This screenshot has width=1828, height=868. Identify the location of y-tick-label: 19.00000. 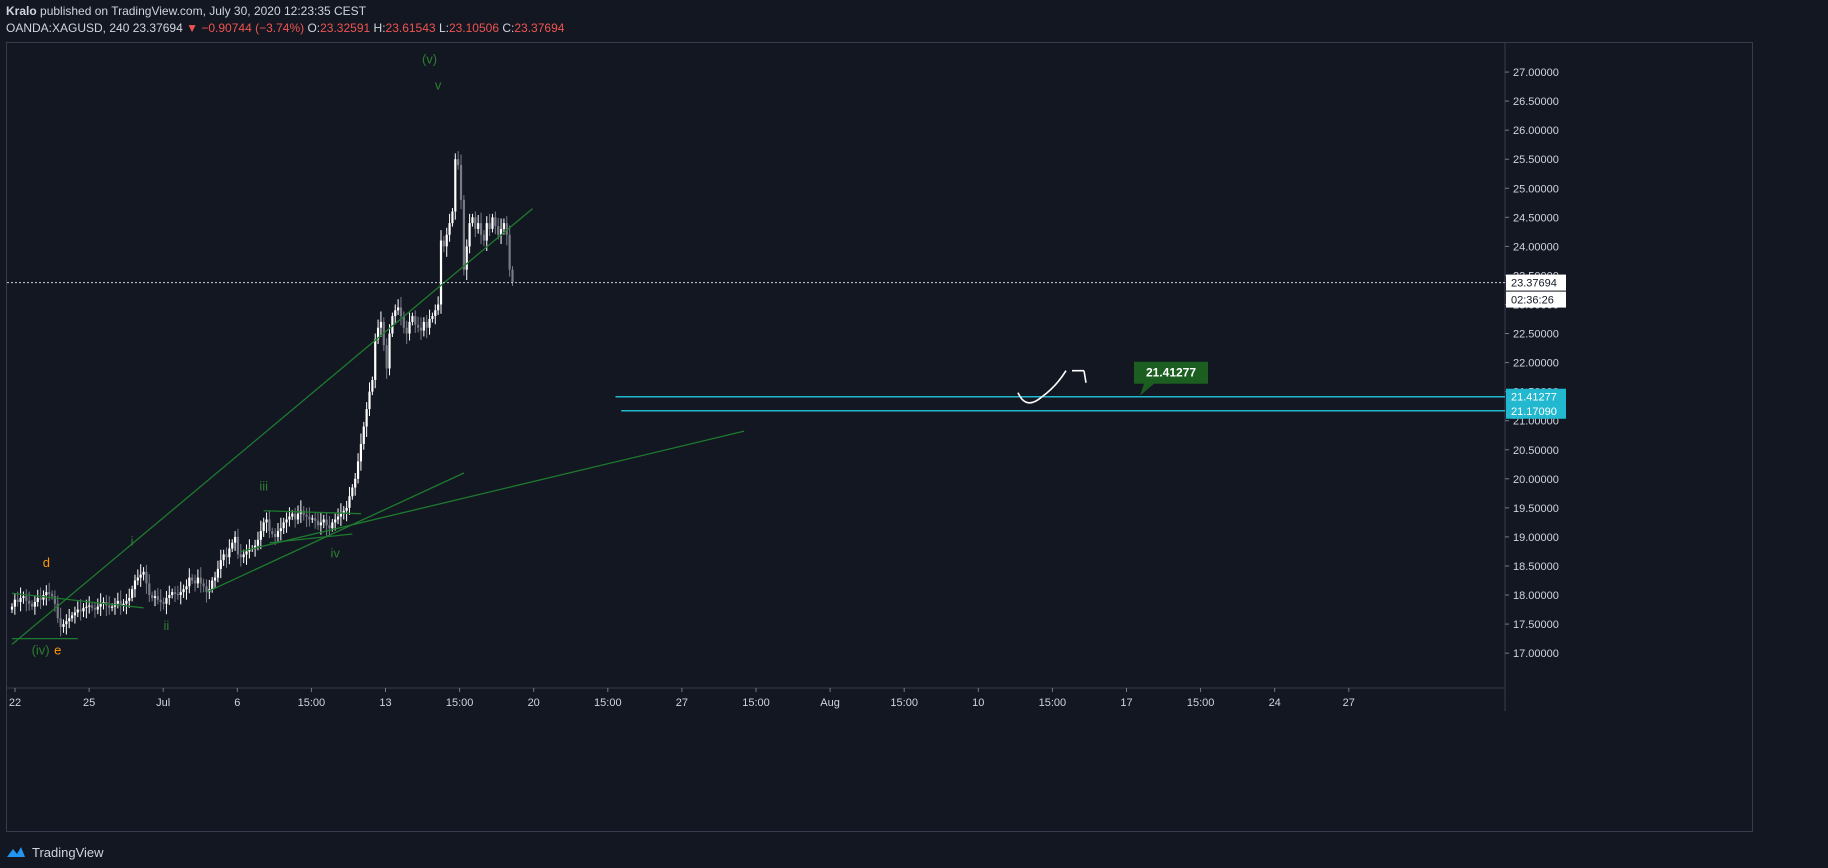
(1536, 538).